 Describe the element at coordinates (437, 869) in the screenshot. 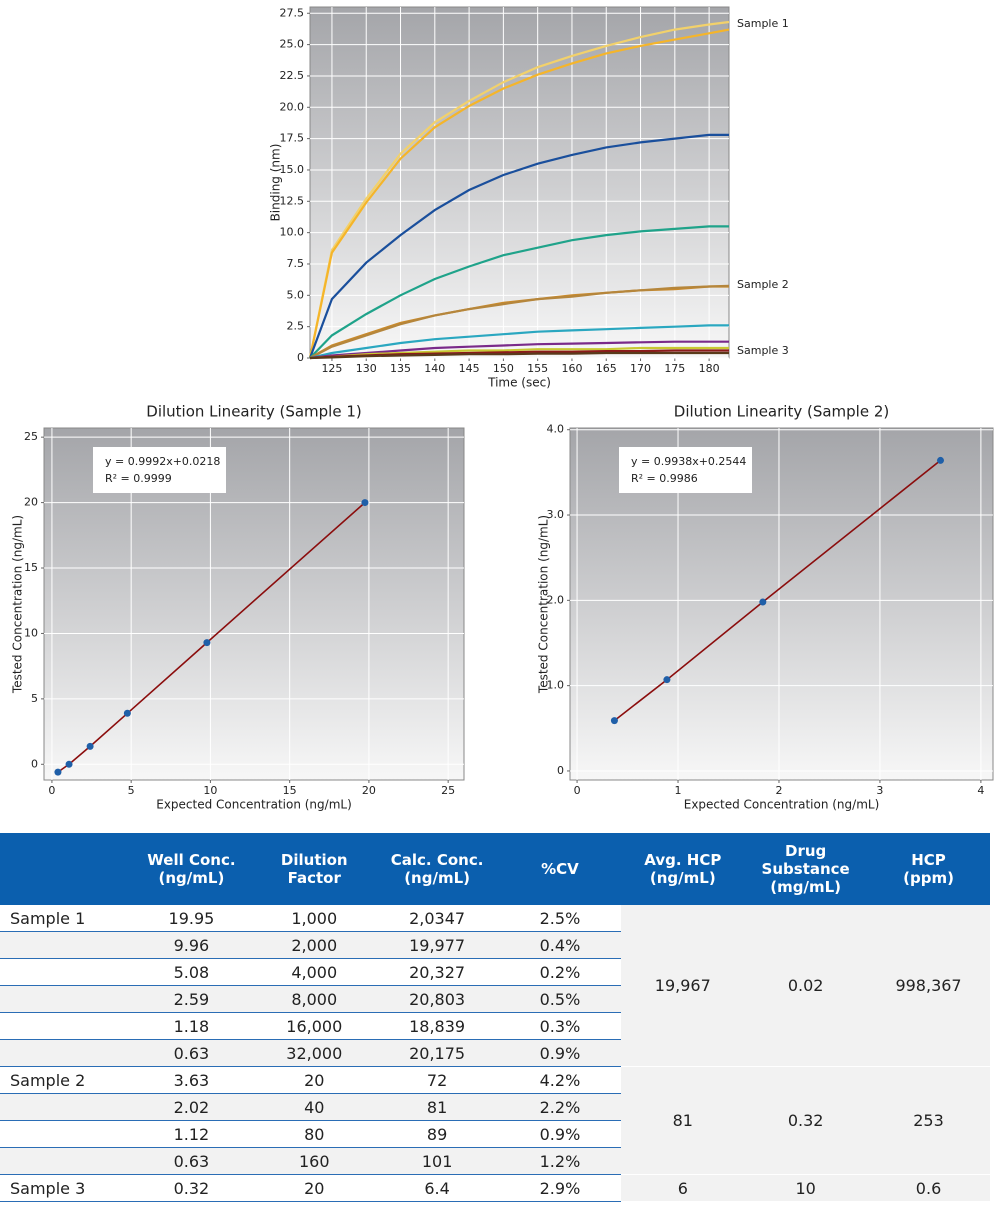

I see `header-cell: Calc. Conc. (ng/mL)` at that location.